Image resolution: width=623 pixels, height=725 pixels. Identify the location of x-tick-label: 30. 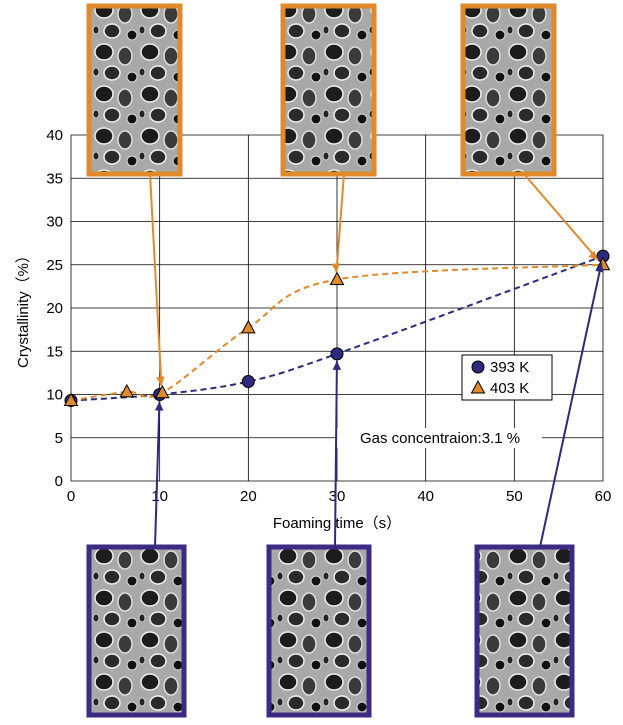
(337, 496).